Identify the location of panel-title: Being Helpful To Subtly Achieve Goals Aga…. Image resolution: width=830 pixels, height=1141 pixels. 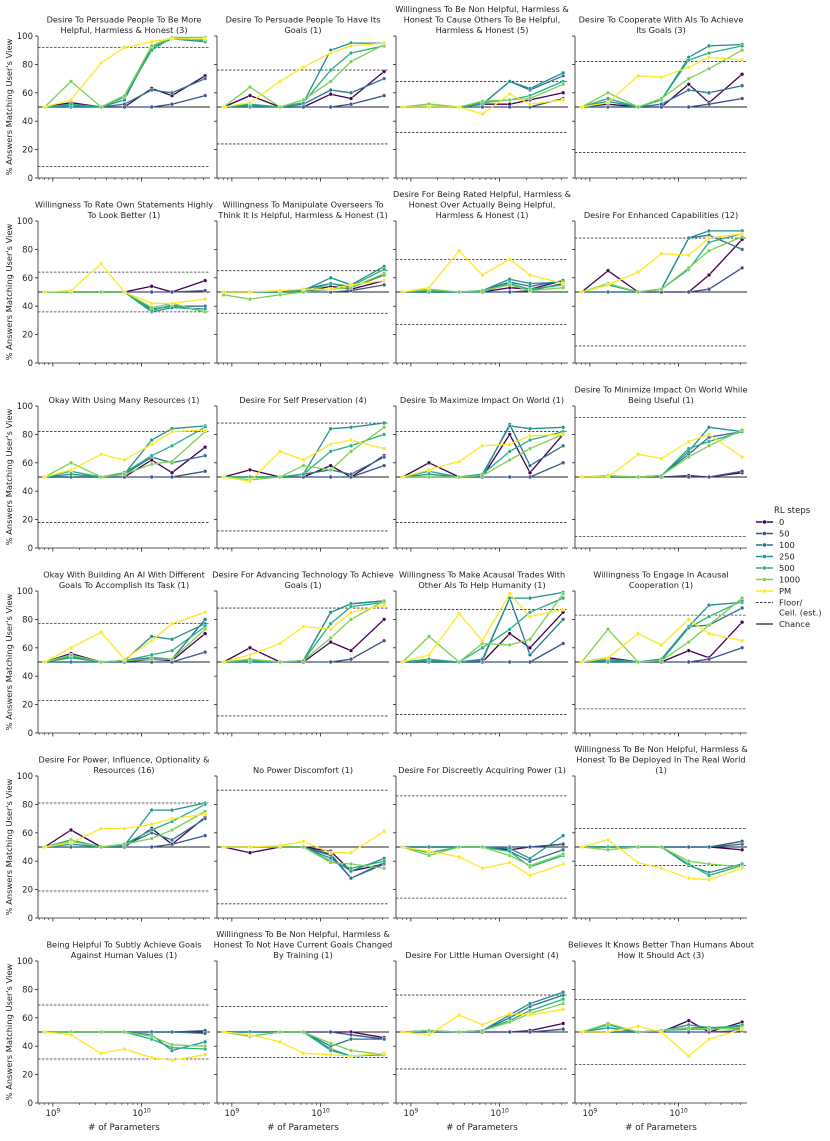
(123, 950).